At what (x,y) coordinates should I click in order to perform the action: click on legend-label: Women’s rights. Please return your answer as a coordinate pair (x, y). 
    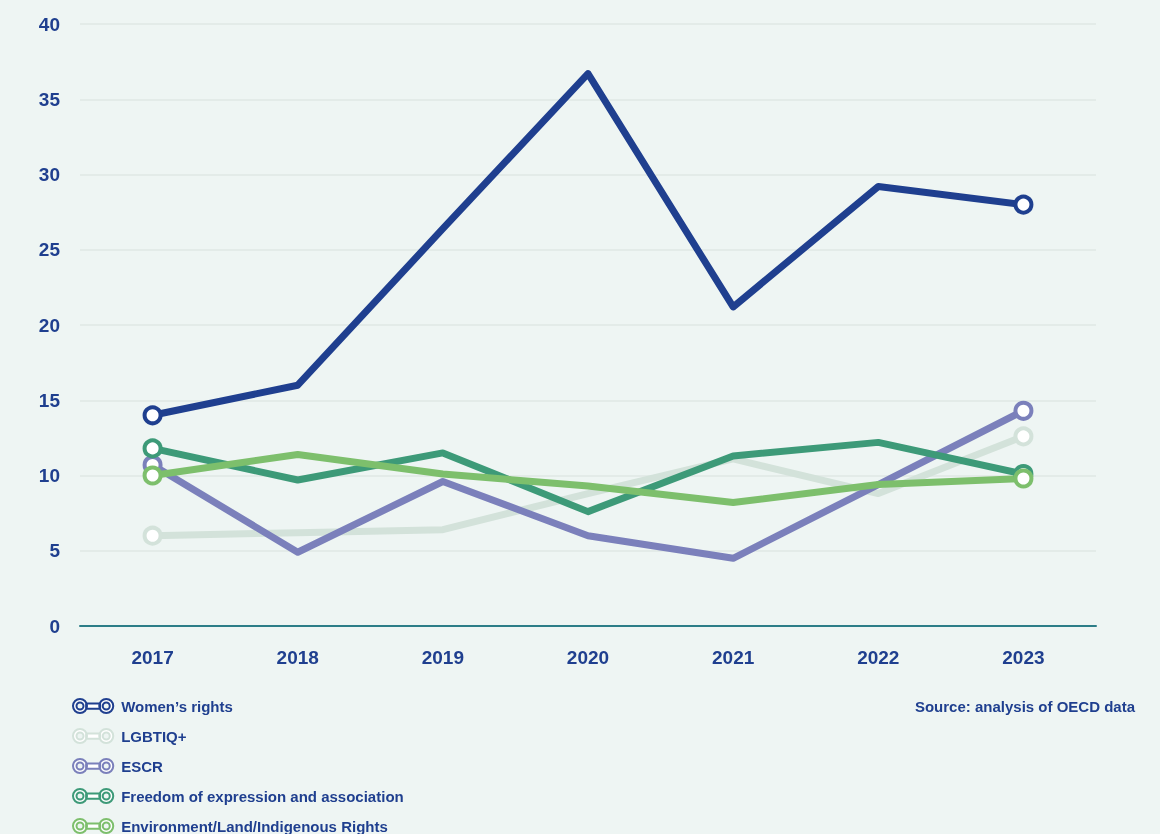
    Looking at the image, I should click on (177, 706).